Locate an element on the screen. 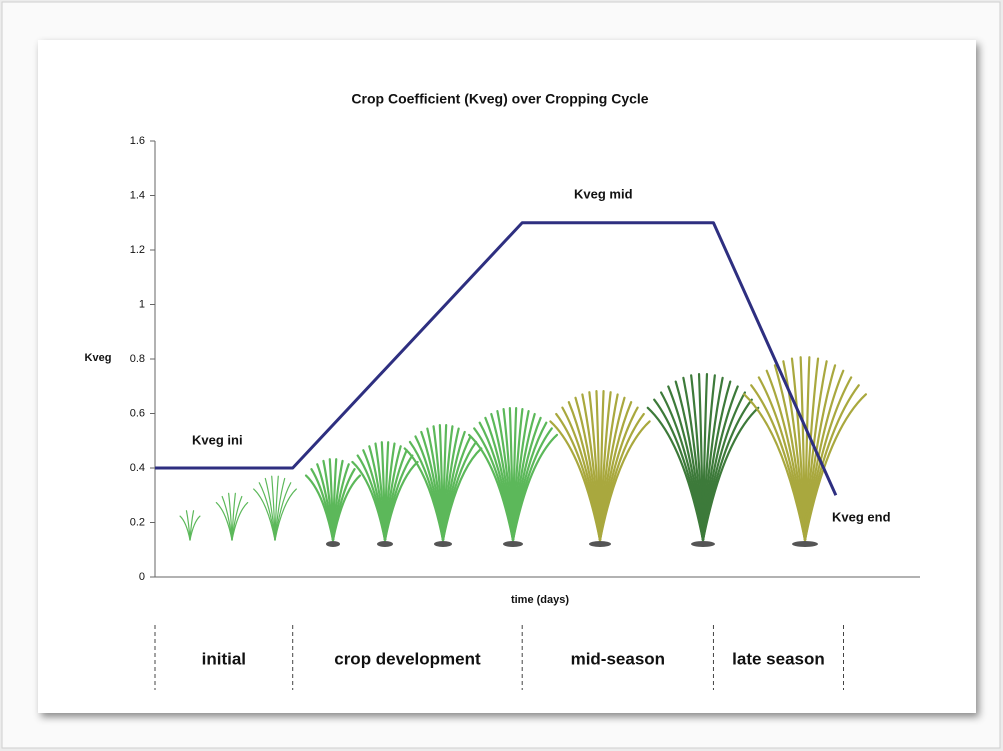  y-tick-label: 1 is located at coordinates (142, 304).